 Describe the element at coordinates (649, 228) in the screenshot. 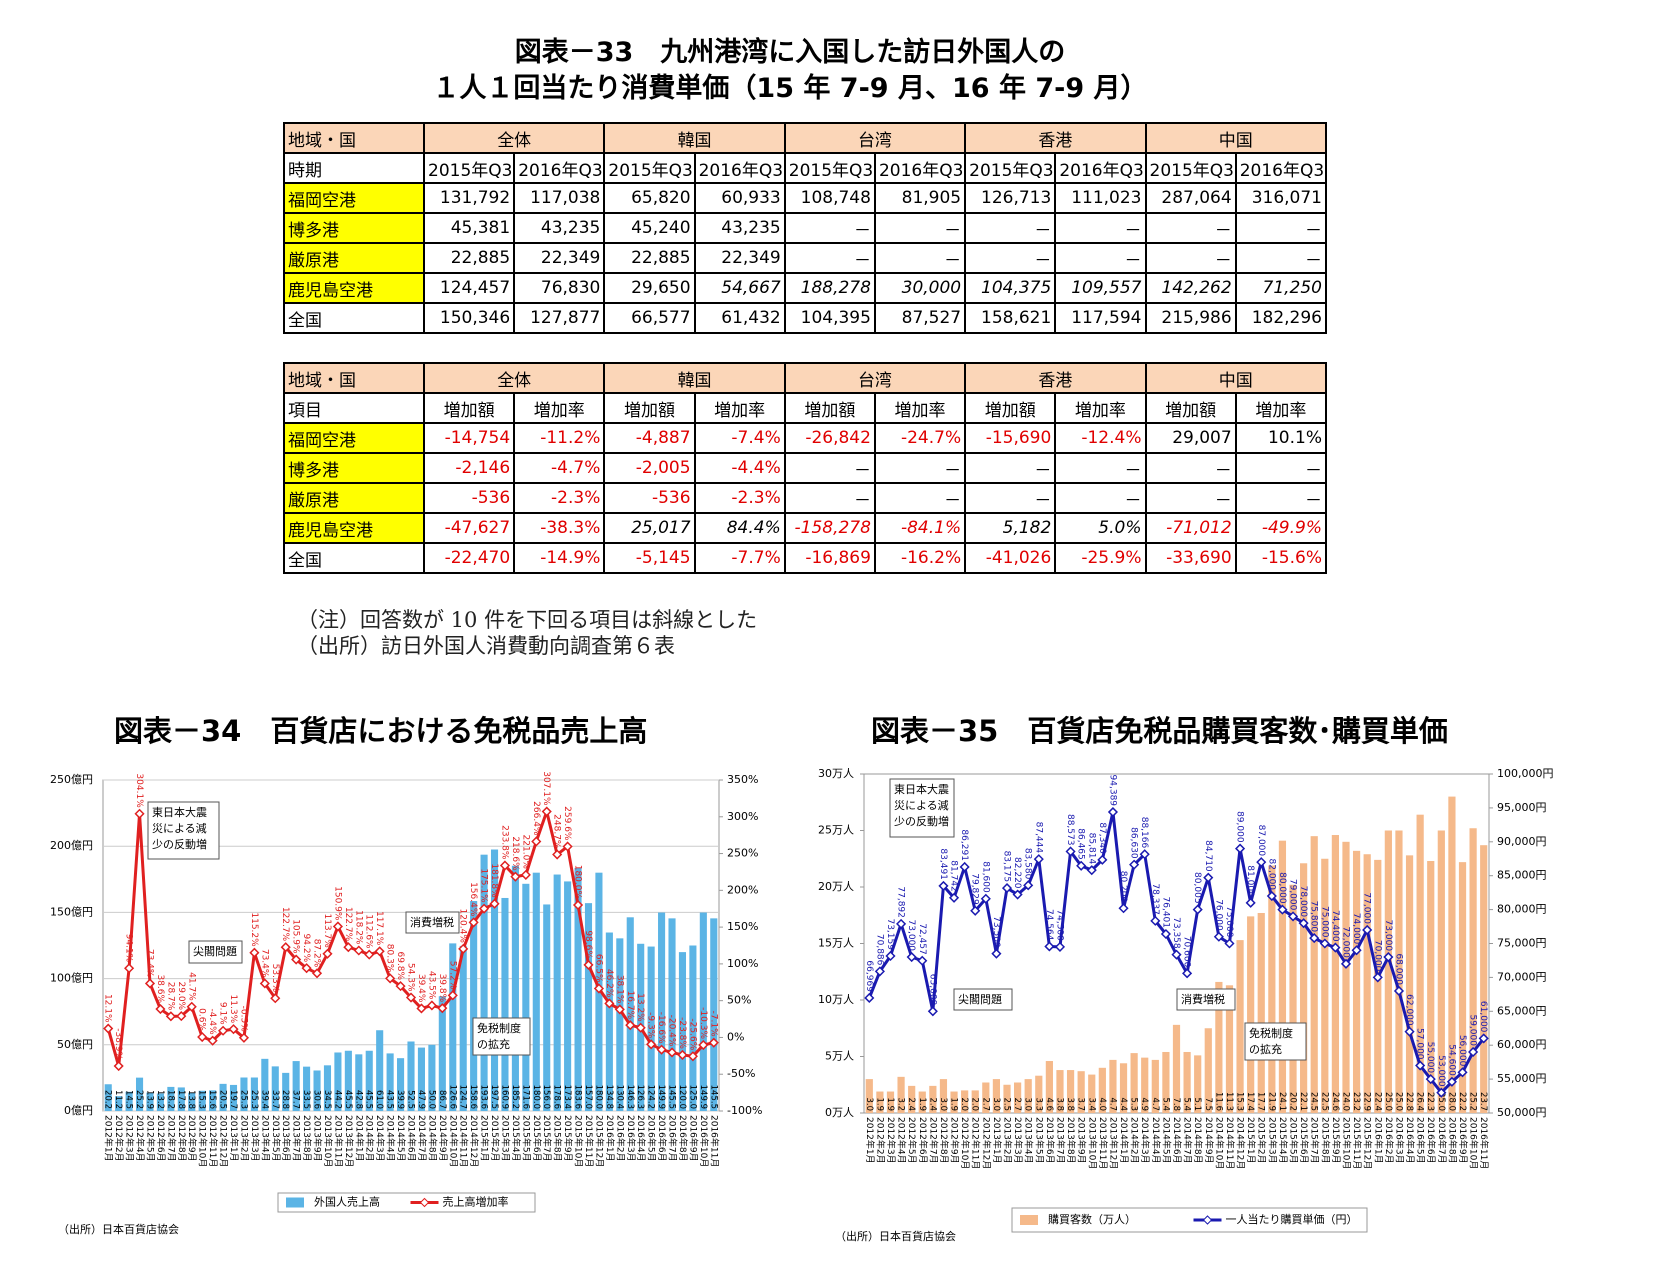

I see `table-cell: 45,240` at that location.